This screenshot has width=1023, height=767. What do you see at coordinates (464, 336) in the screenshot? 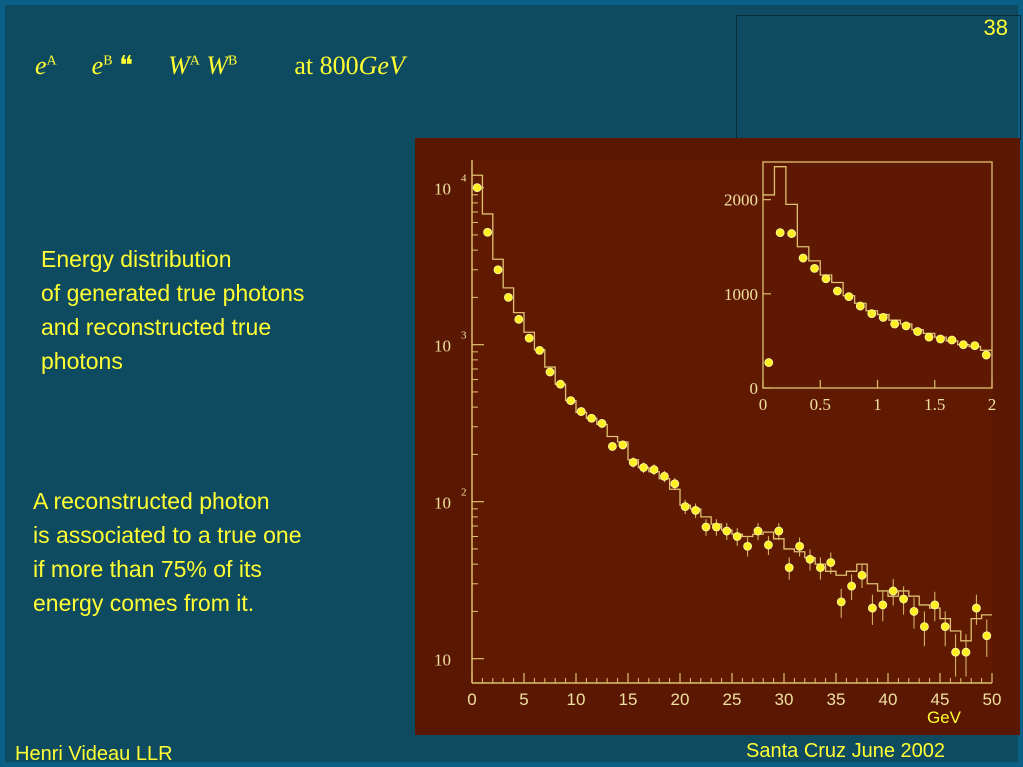
I see `y-tick-exponent: 3` at bounding box center [464, 336].